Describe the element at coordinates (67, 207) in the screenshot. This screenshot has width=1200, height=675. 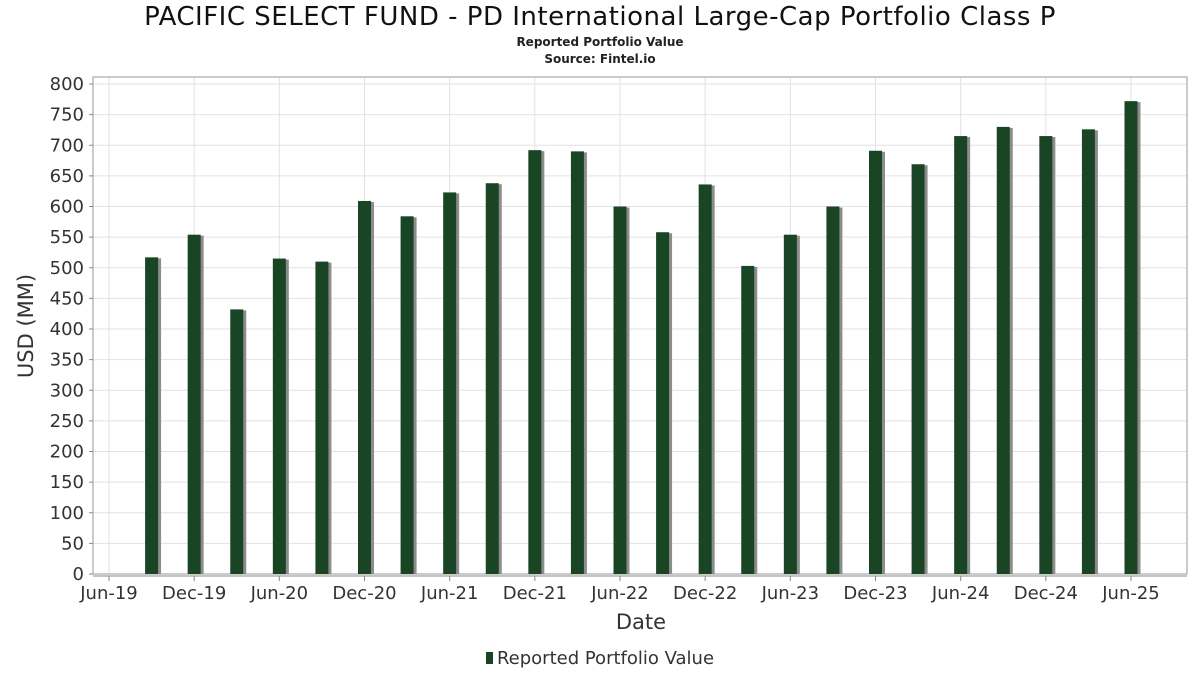
I see `y-tick-label: 600` at that location.